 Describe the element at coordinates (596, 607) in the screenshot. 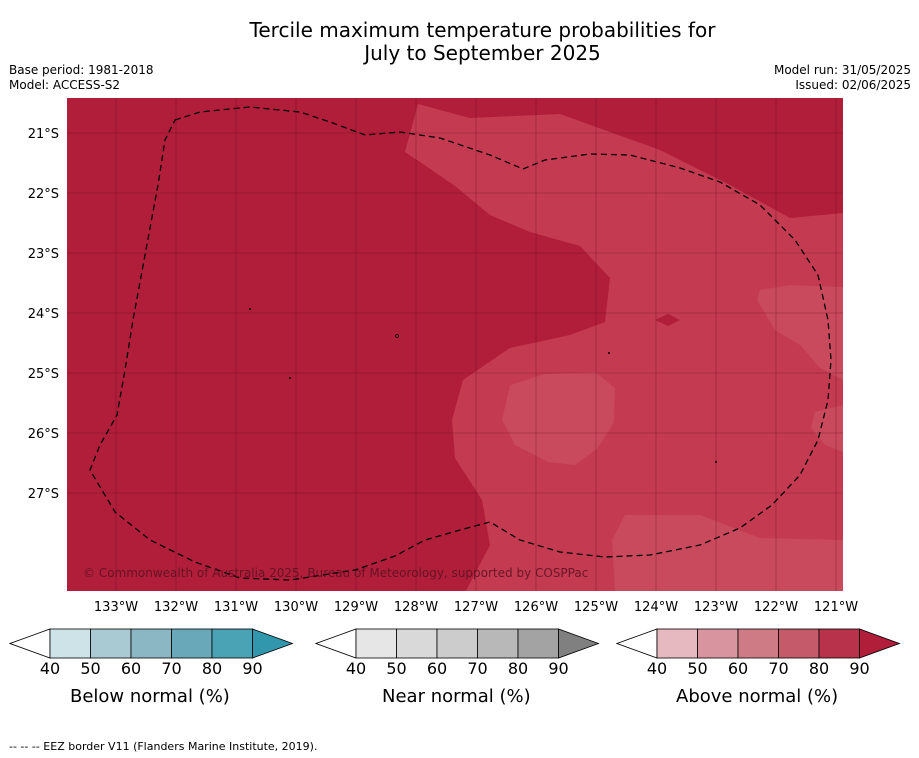

I see `lon-label: 125°W` at that location.